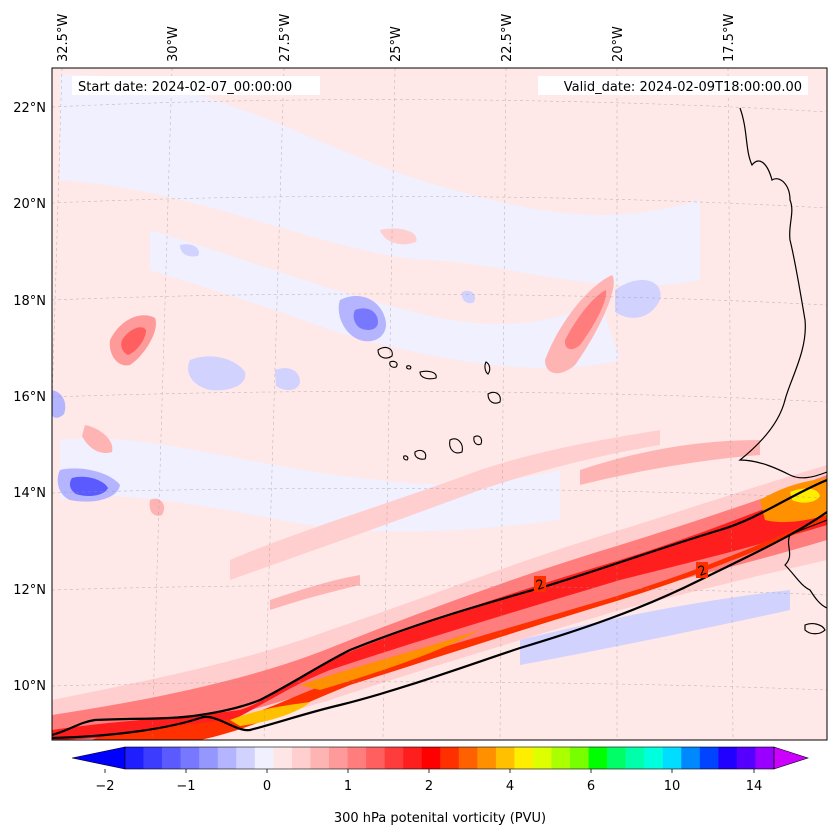  Describe the element at coordinates (672, 786) in the screenshot. I see `cb-tick-8: 10` at that location.